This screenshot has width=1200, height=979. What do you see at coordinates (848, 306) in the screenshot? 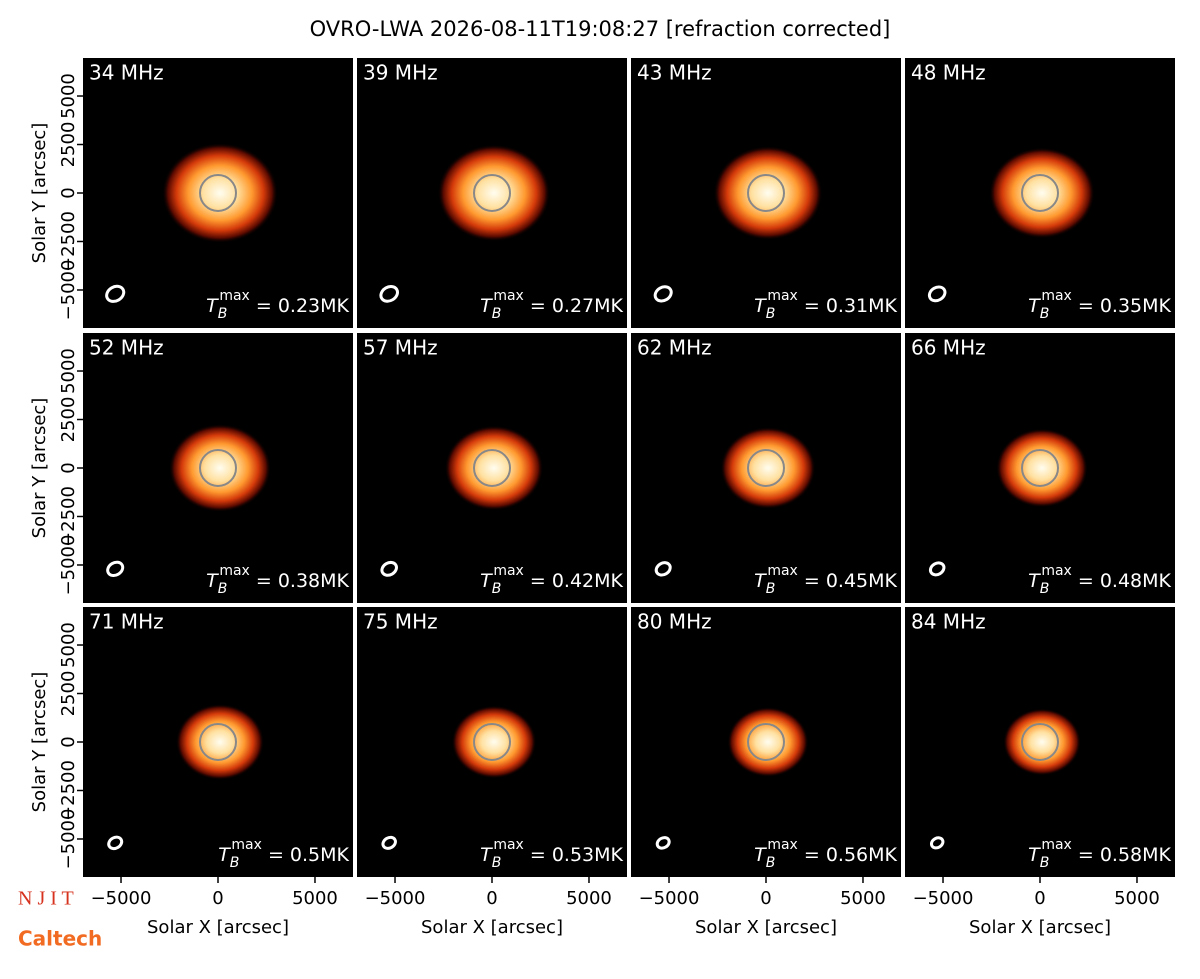
I see `tb-value: = 0.31MK` at bounding box center [848, 306].